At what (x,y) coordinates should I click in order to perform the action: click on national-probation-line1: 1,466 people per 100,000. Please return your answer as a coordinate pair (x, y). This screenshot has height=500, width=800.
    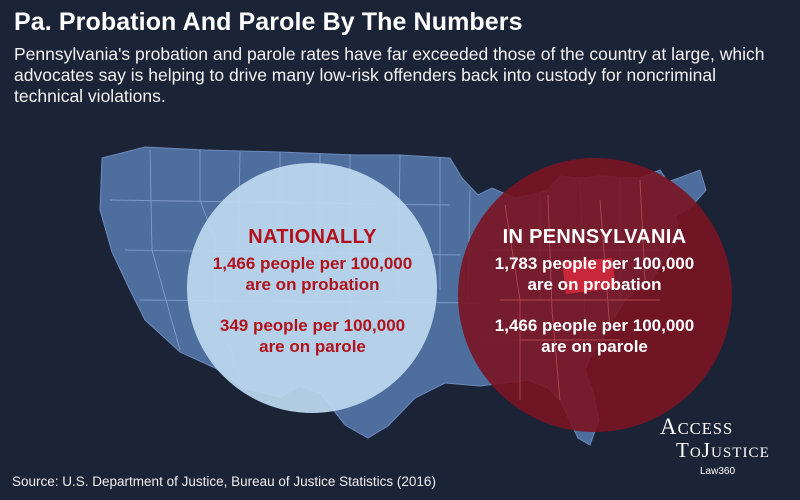
    Looking at the image, I should click on (312, 263).